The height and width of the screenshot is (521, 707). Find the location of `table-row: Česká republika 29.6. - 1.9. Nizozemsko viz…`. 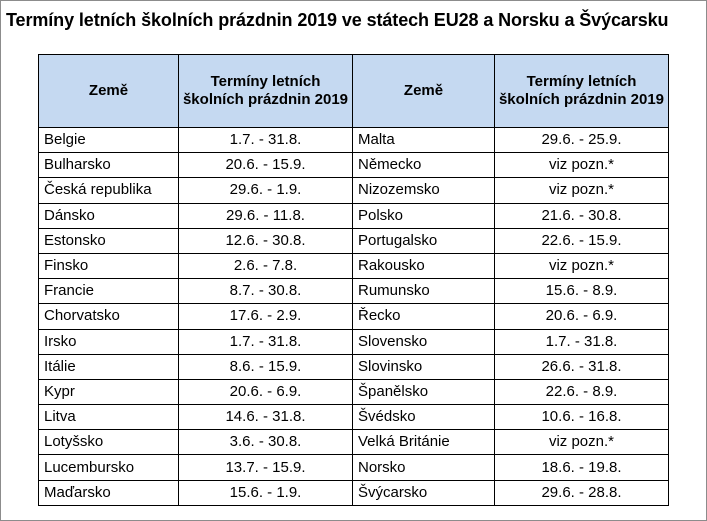

table-row: Česká republika 29.6. - 1.9. Nizozemsko viz… is located at coordinates (353, 190).